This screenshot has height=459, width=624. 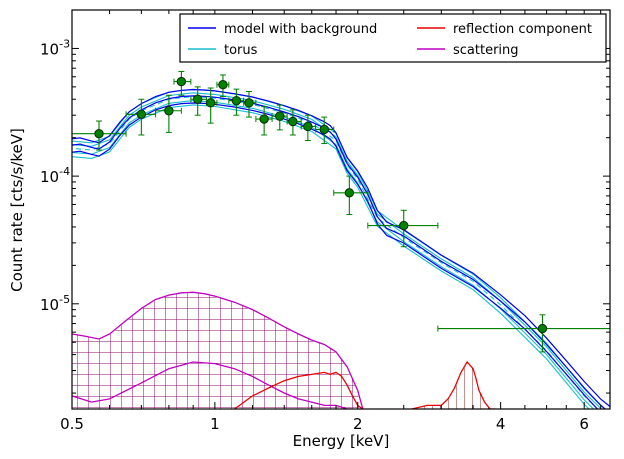 I want to click on x-tick-label: 1, so click(x=215, y=424).